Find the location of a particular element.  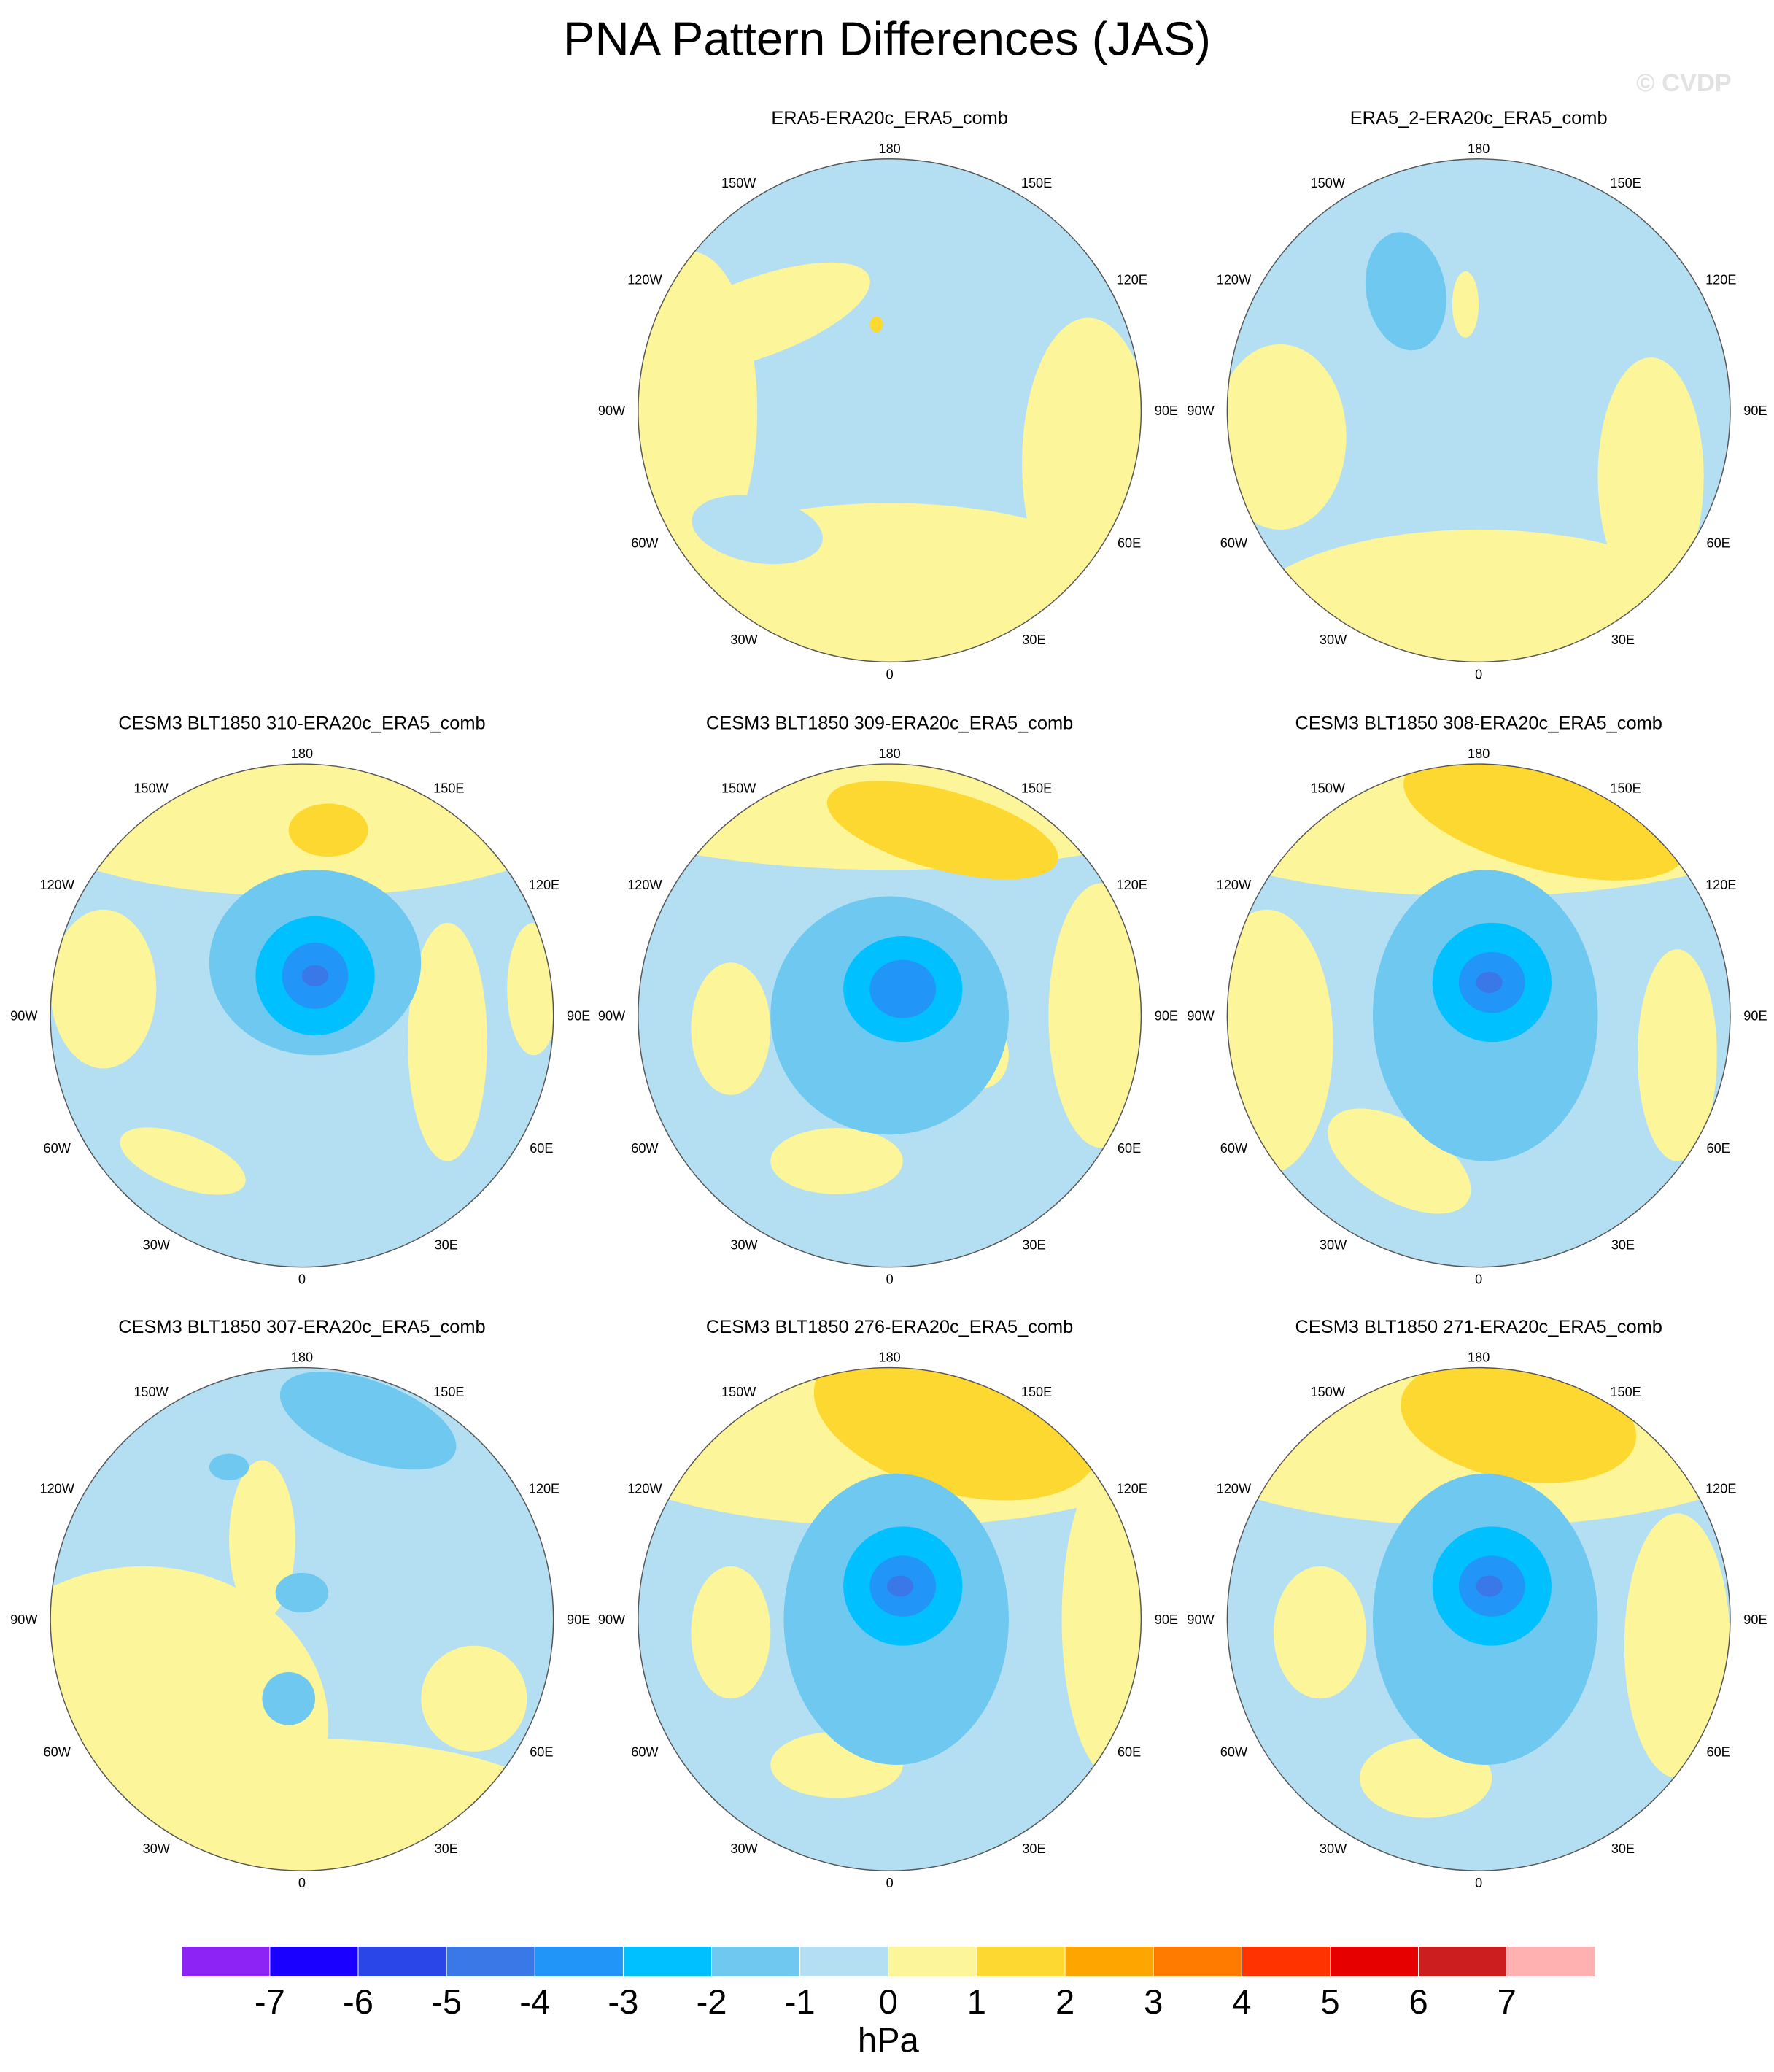

colorbar-tick-label: 3 is located at coordinates (1153, 2001).